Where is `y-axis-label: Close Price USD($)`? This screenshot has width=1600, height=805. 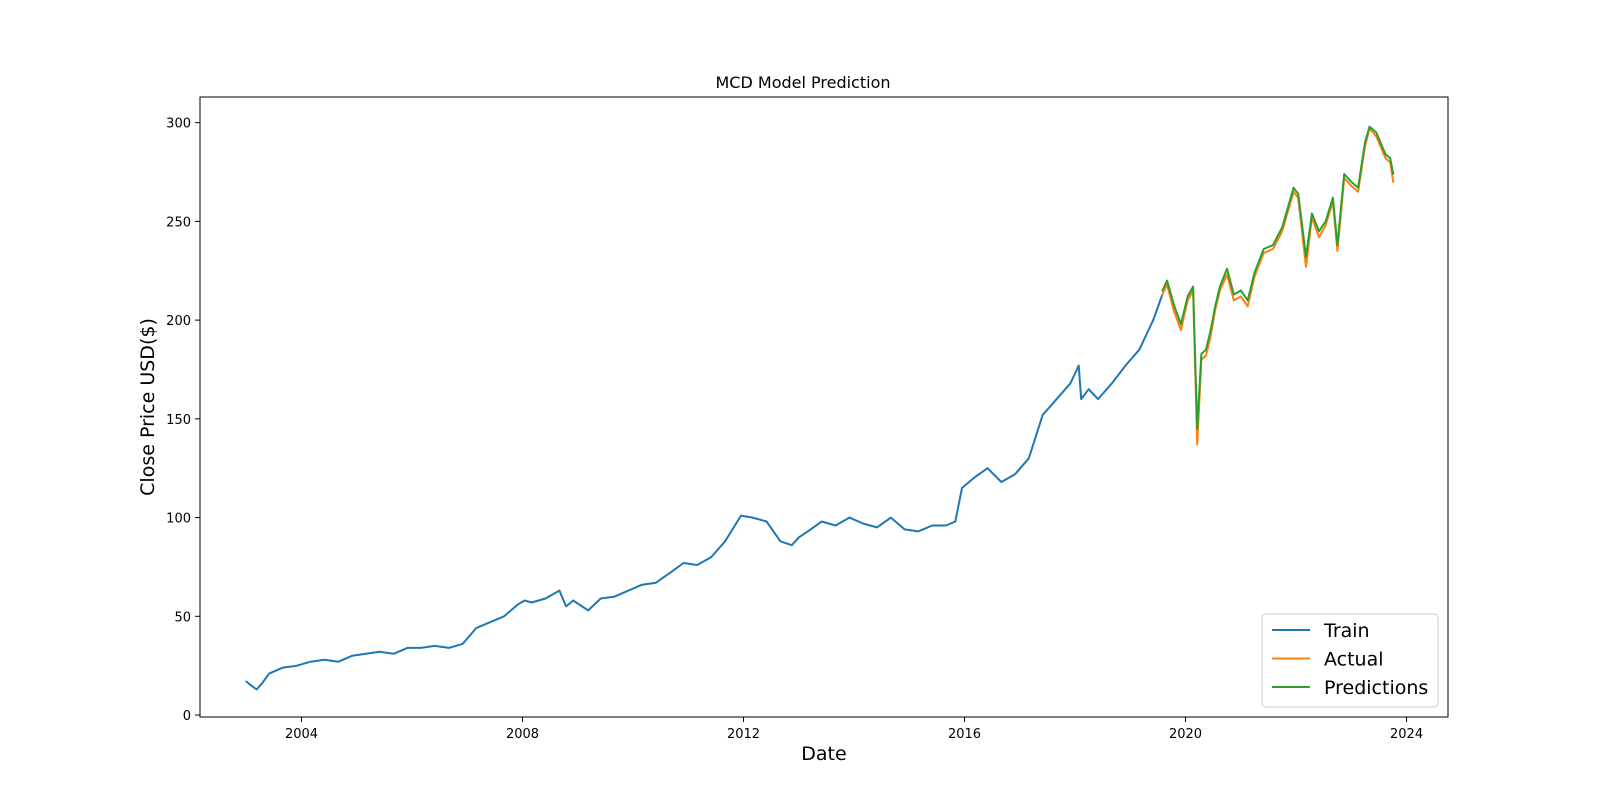
y-axis-label: Close Price USD($) is located at coordinates (148, 407).